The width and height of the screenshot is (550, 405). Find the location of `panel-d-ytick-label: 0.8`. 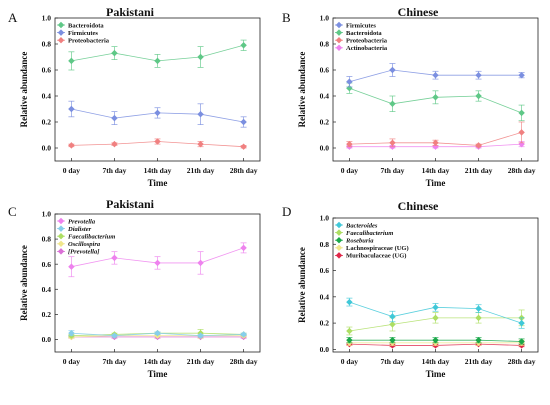

panel-d-ytick-label: 0.8 is located at coordinates (325, 244).